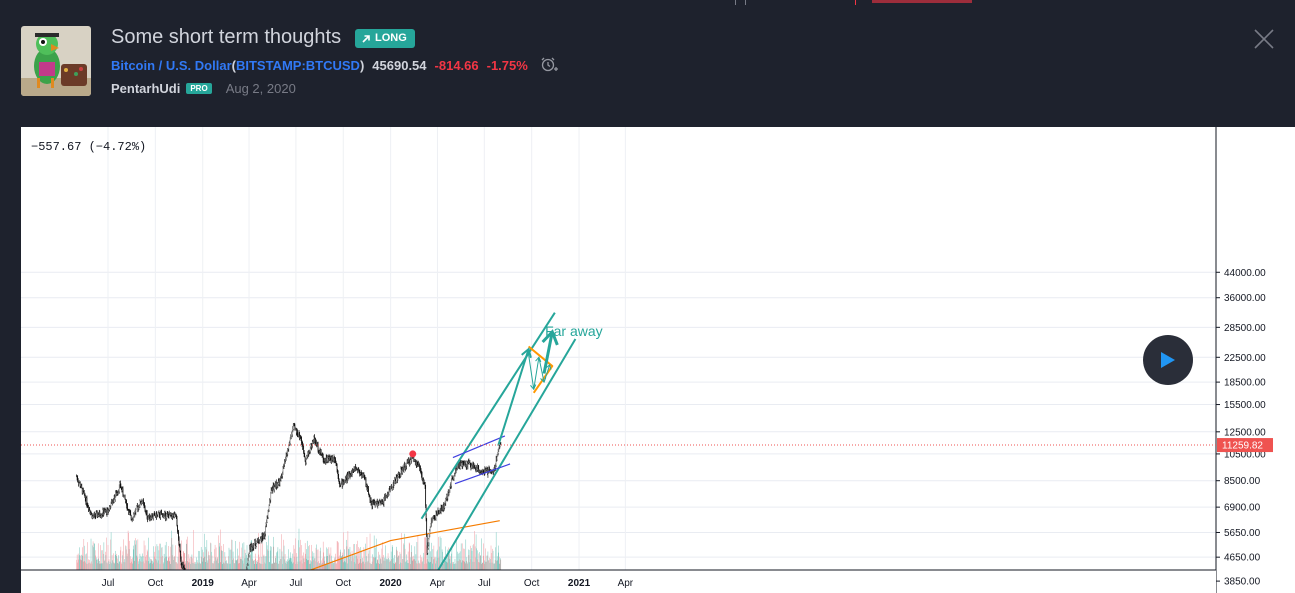  What do you see at coordinates (1168, 360) in the screenshot?
I see `play-button` at bounding box center [1168, 360].